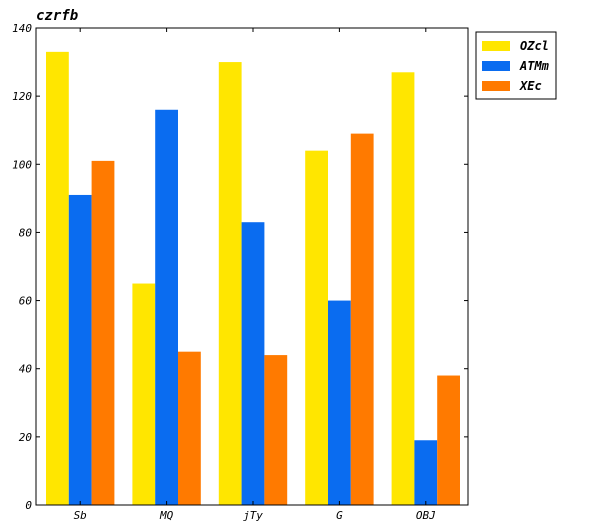 The height and width of the screenshot is (531, 590). What do you see at coordinates (496, 86) in the screenshot?
I see `legend-swatch-XEc` at bounding box center [496, 86].